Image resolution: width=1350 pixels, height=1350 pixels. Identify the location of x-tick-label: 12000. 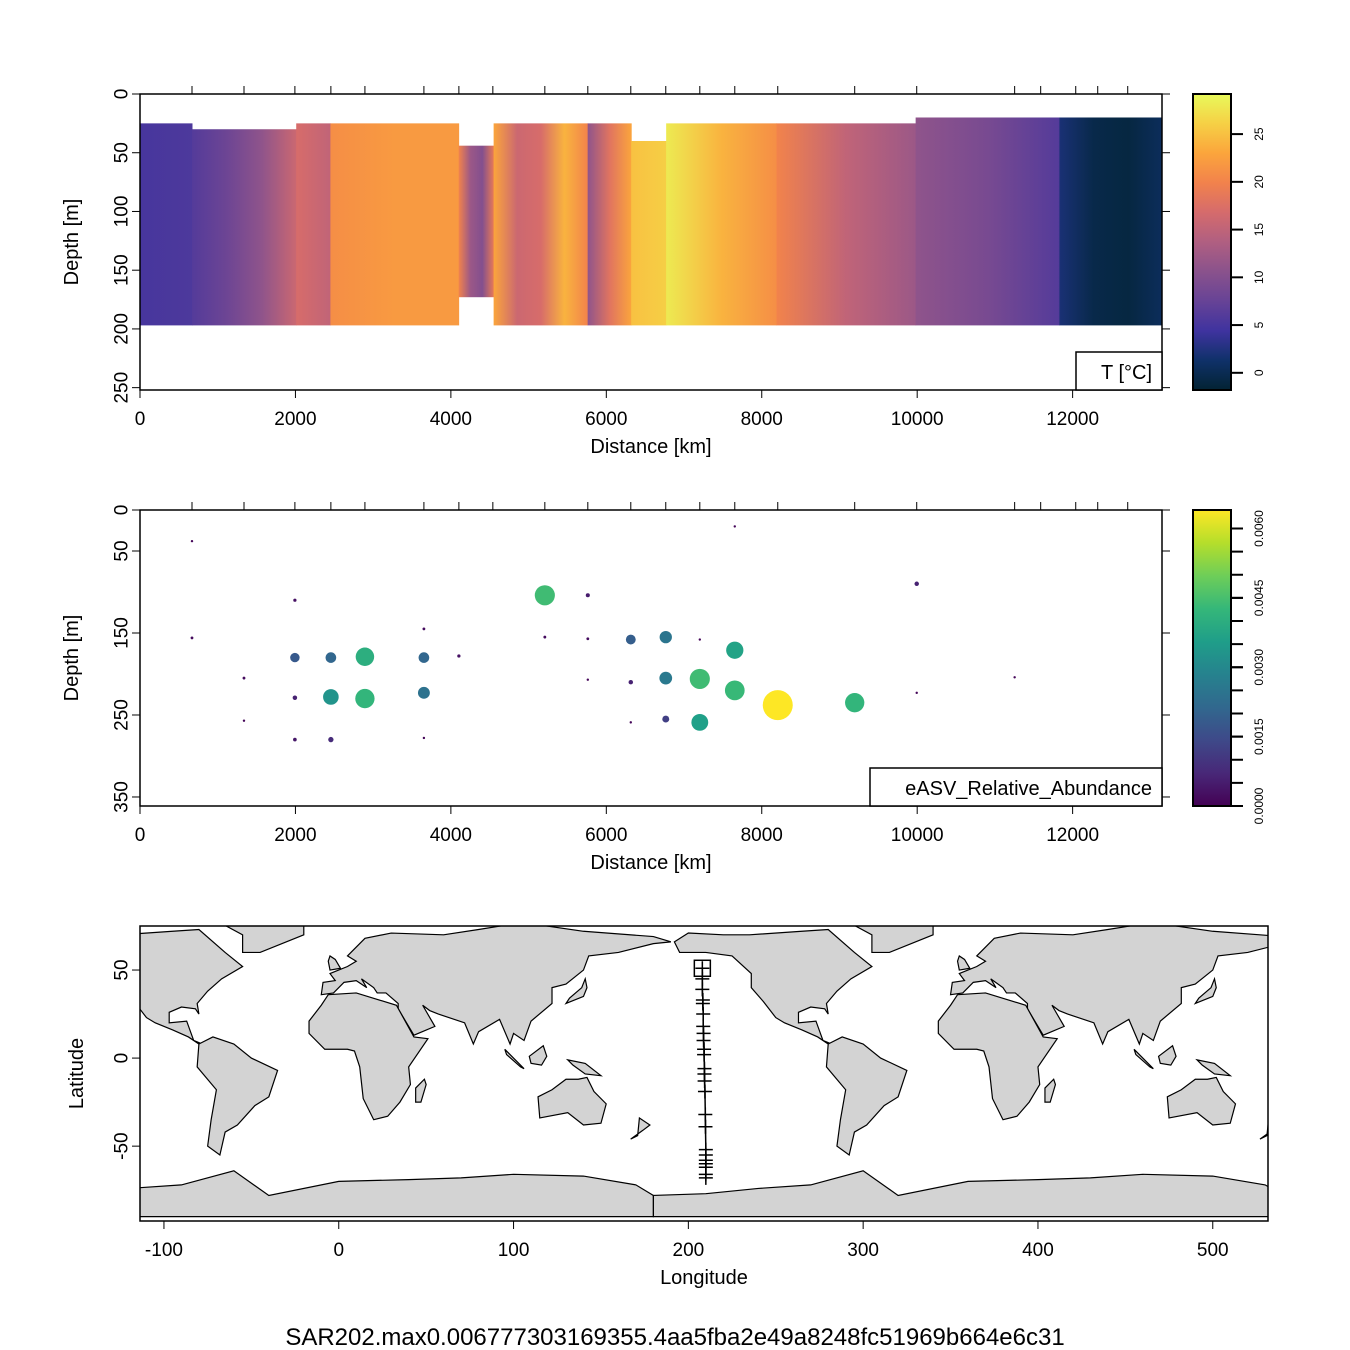
(1072, 835).